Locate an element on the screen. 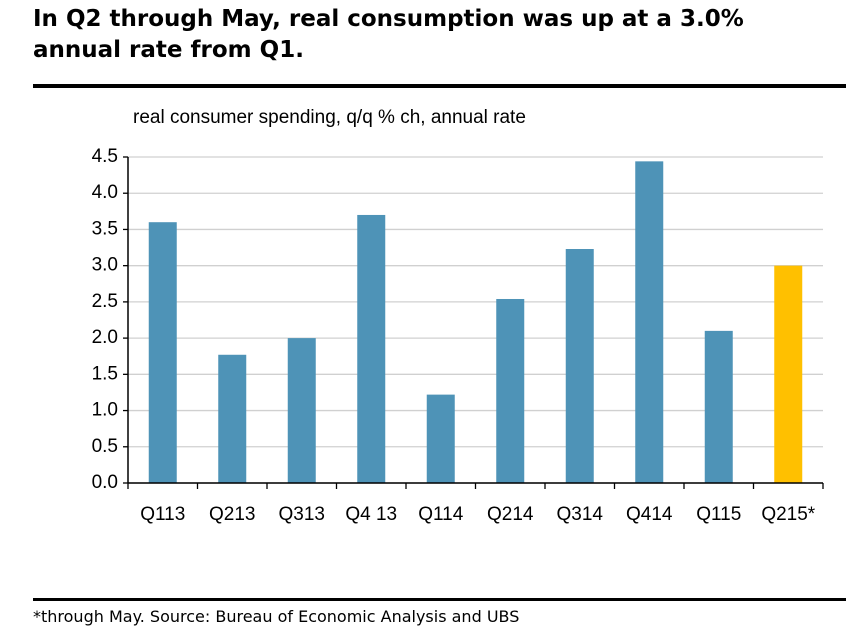 Image resolution: width=846 pixels, height=635 pixels. y-tick-label: 1.5 is located at coordinates (105, 373).